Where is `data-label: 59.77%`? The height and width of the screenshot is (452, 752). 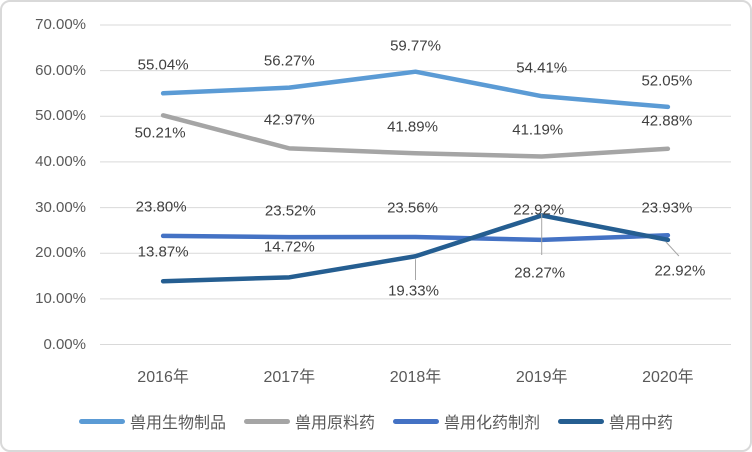
data-label: 59.77% is located at coordinates (415, 46).